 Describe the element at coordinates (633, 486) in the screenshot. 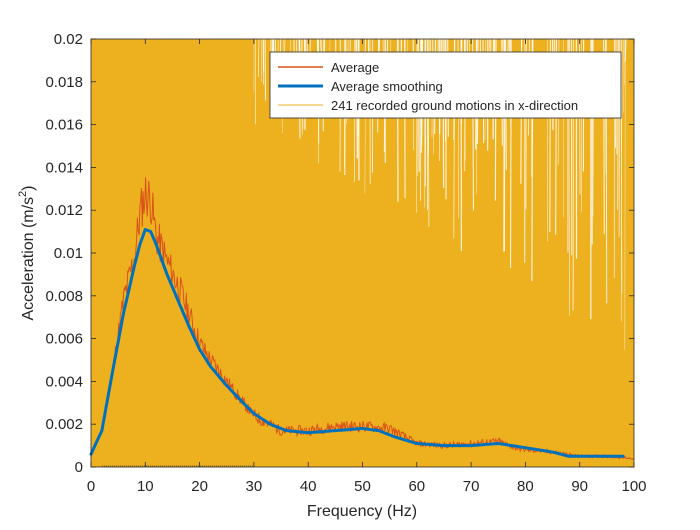

I see `x-tick-label: 100` at that location.